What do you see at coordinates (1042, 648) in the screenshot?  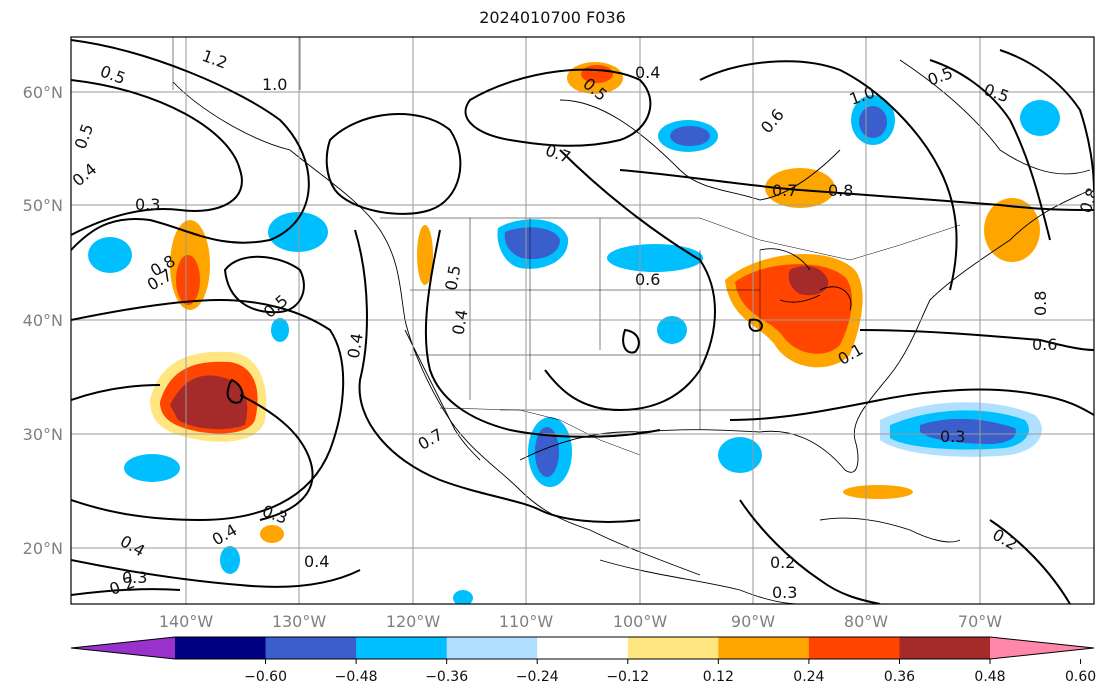 I see `colorbar-extend-right` at bounding box center [1042, 648].